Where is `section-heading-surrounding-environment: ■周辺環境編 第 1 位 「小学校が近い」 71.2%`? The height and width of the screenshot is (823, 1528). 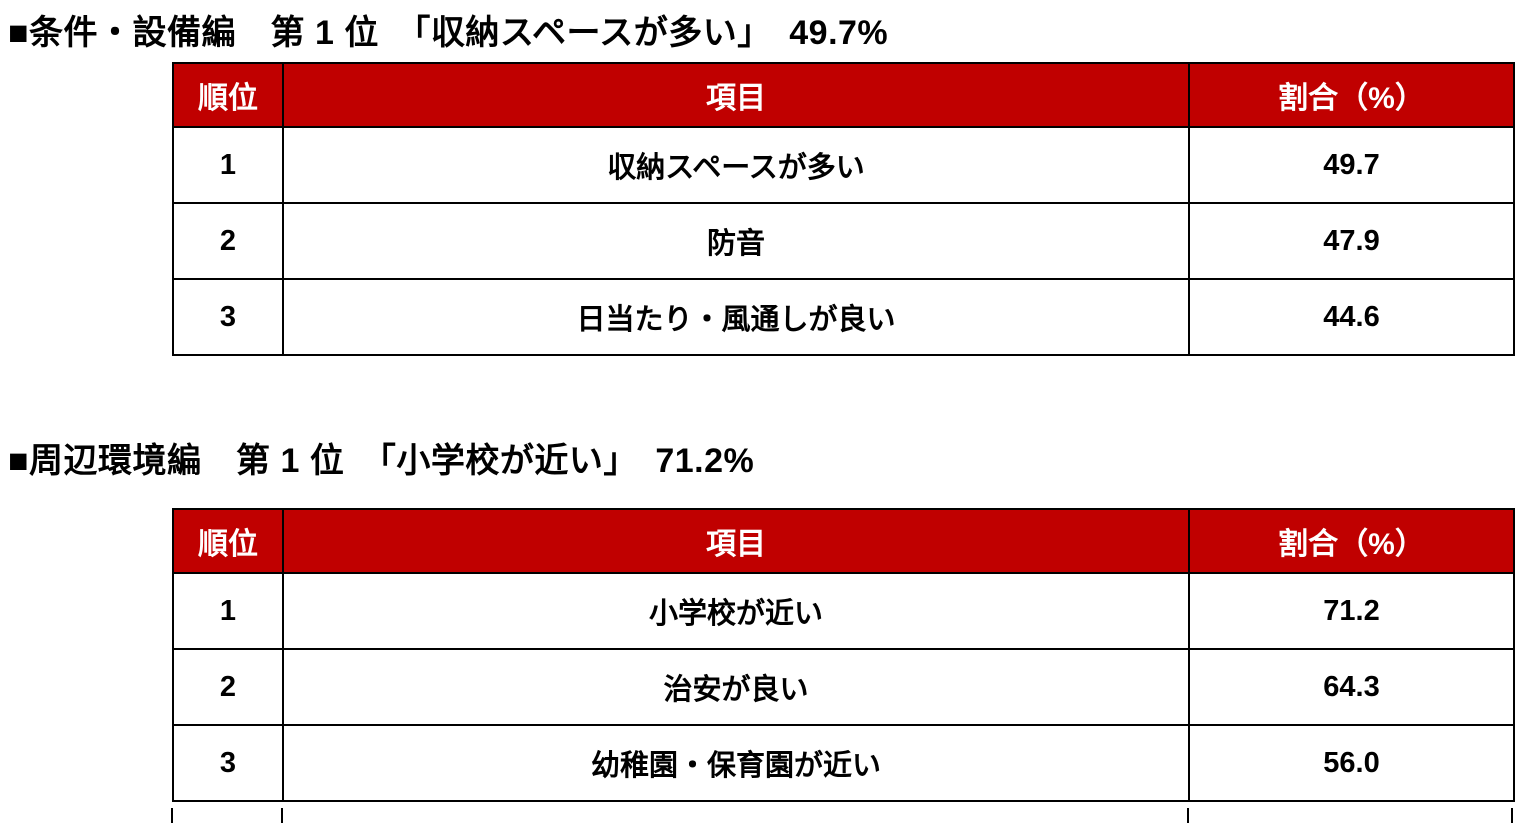
section-heading-surrounding-environment: ■周辺環境編 第 1 位 「小学校が近い」 71.2% is located at coordinates (381, 461).